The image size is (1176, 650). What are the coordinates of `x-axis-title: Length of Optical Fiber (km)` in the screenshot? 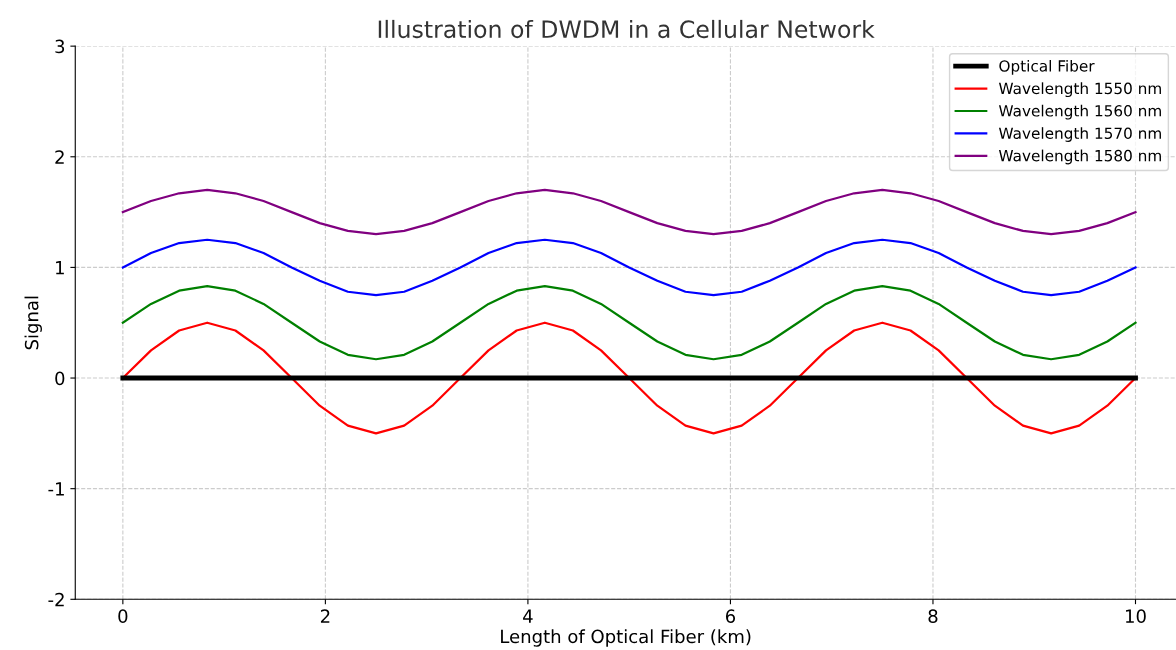 It's located at (626, 638).